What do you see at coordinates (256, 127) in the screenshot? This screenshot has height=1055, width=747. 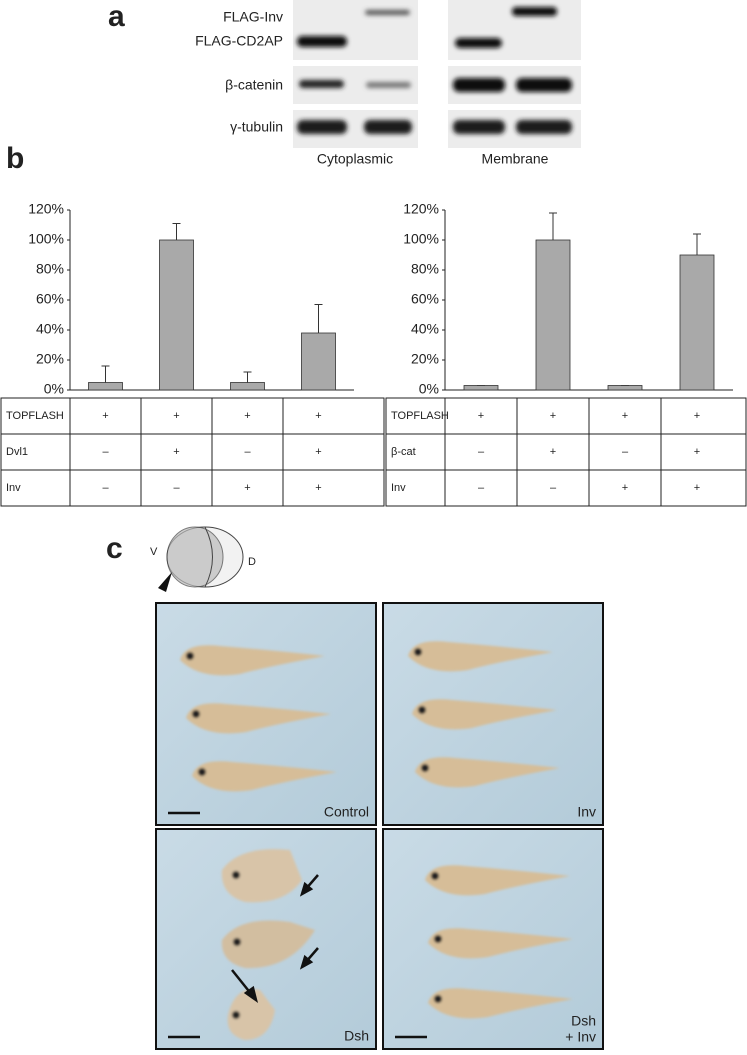 I see `blot-label: γ-tubulin` at bounding box center [256, 127].